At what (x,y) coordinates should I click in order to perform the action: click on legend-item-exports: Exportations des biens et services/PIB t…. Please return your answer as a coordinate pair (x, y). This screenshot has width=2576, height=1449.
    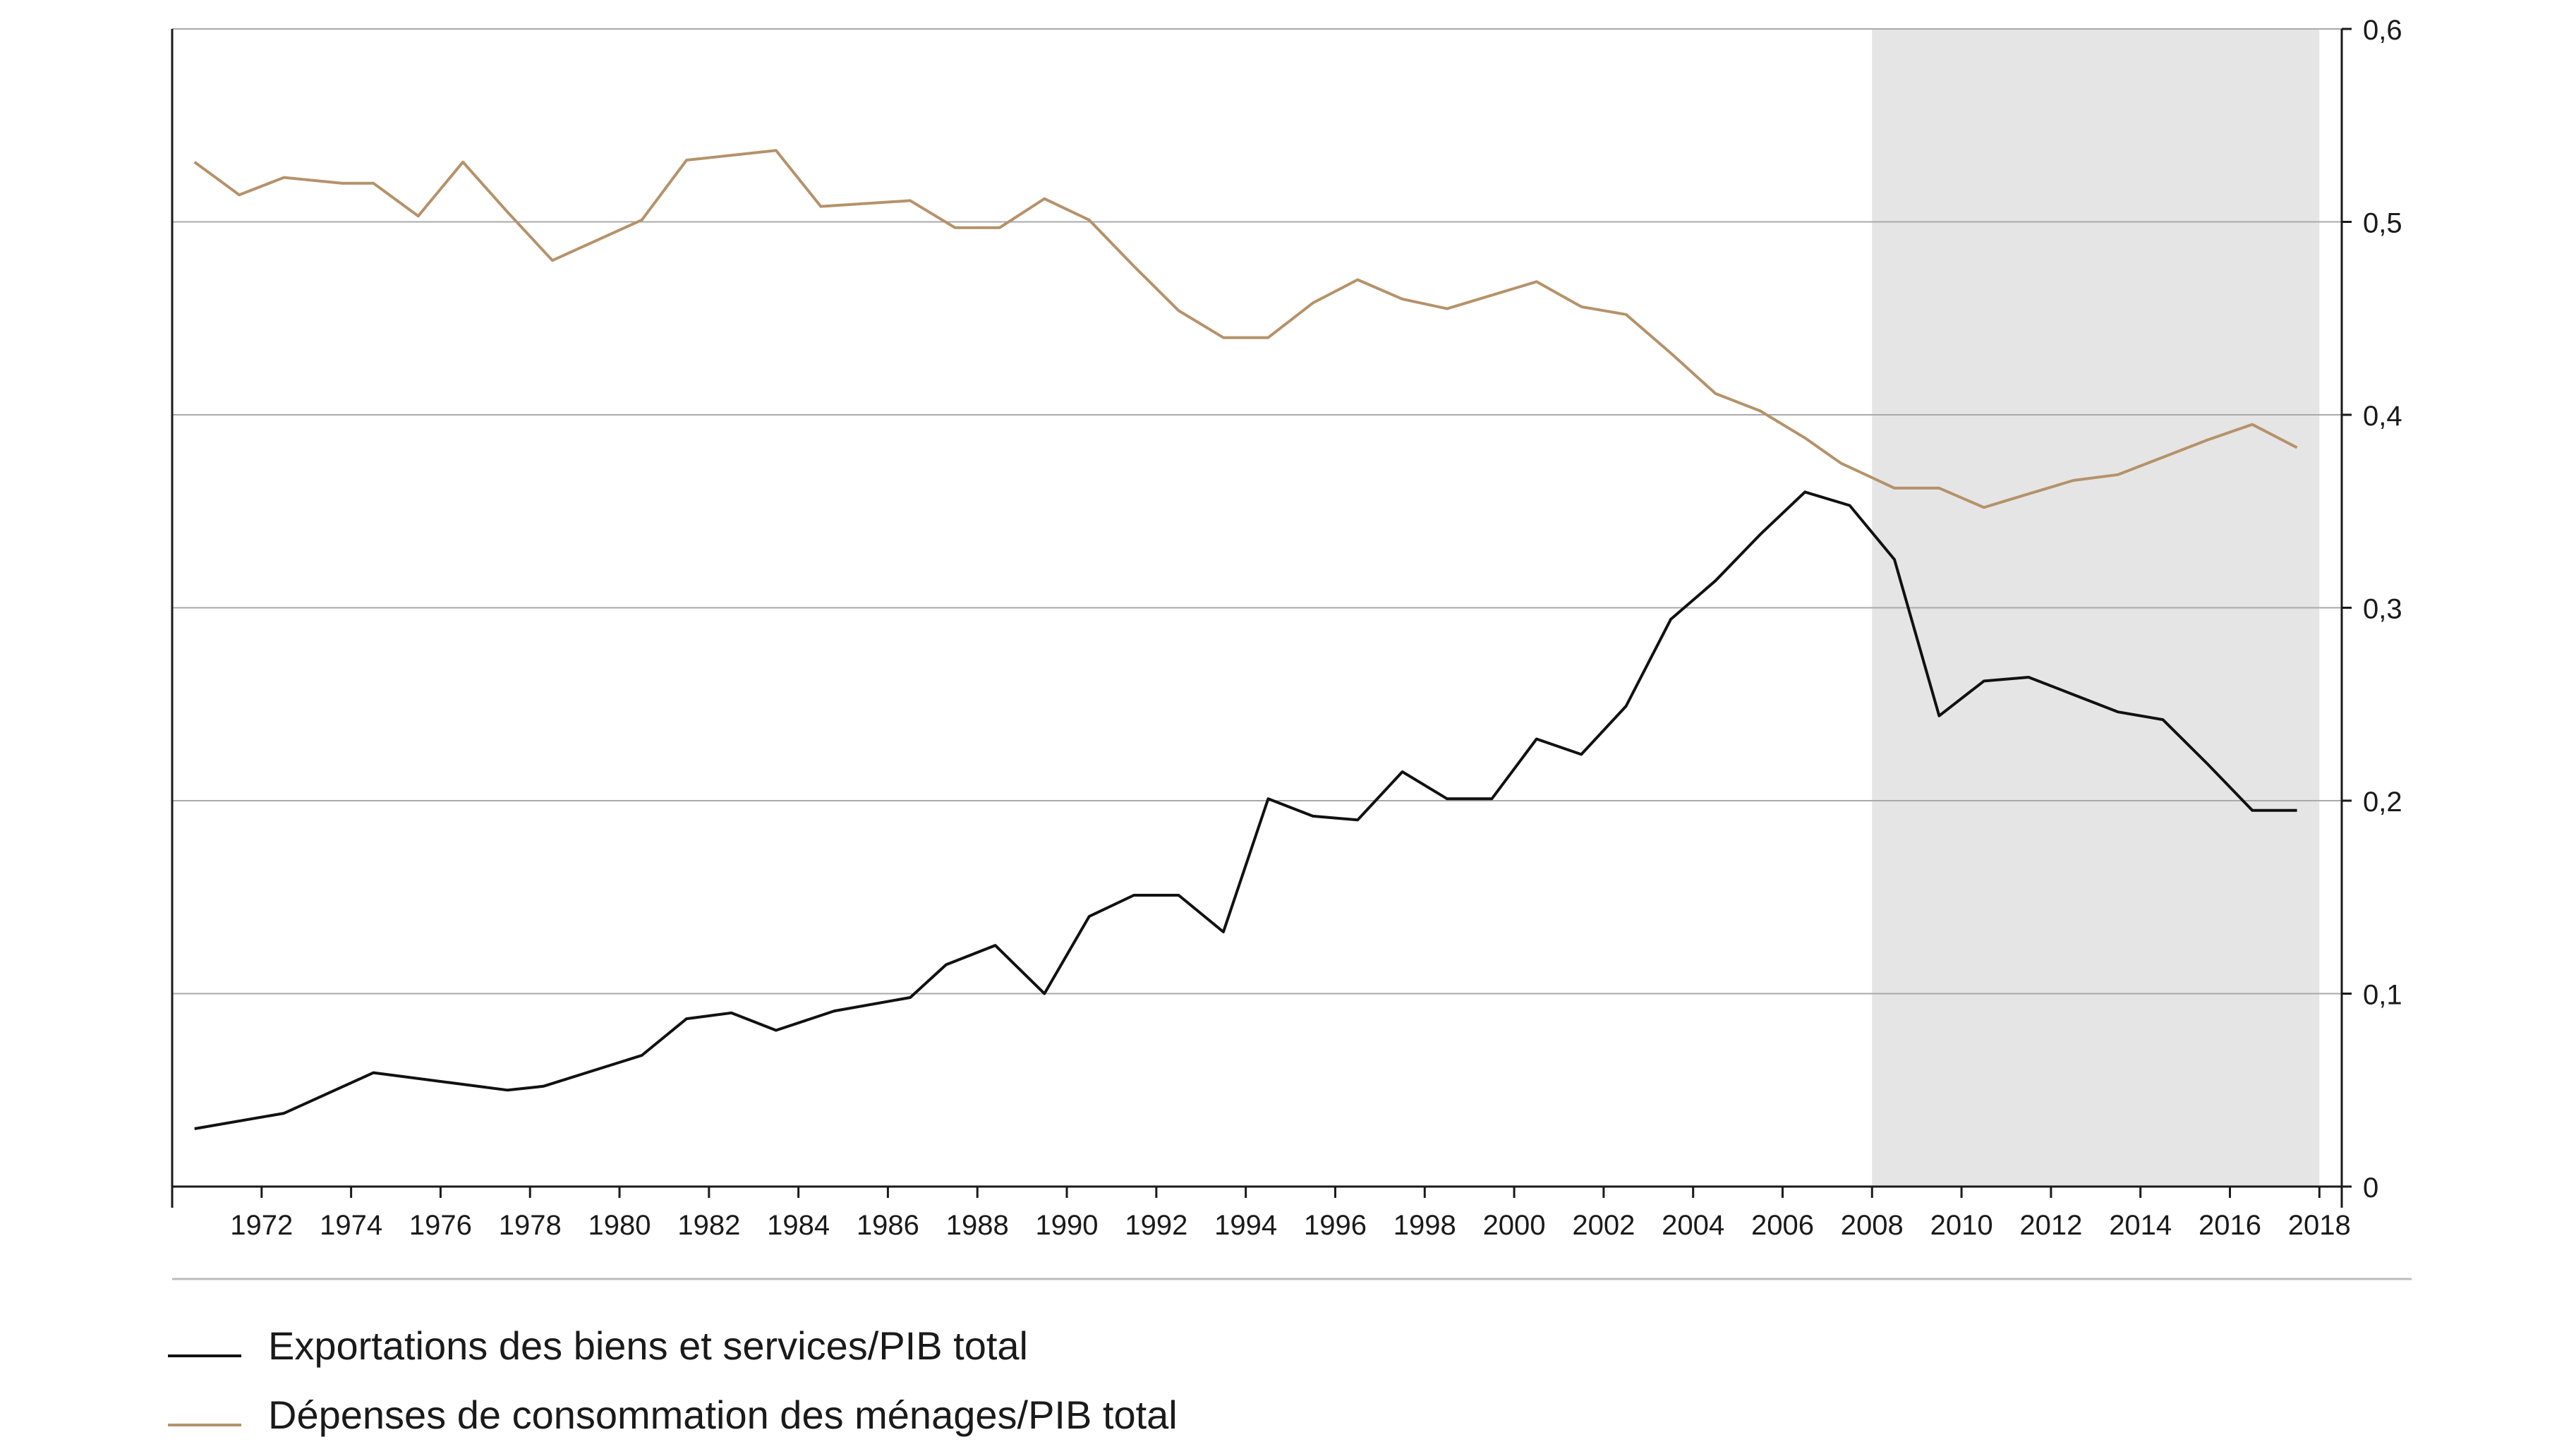
    Looking at the image, I should click on (673, 1346).